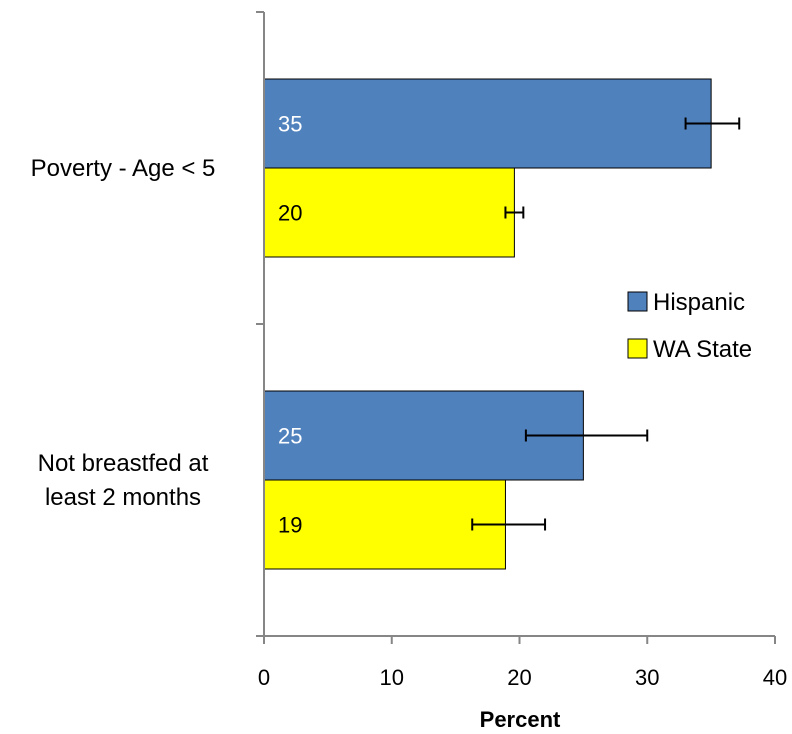 The image size is (792, 734). I want to click on category-label-0-0: Poverty - Age < 5, so click(123, 168).